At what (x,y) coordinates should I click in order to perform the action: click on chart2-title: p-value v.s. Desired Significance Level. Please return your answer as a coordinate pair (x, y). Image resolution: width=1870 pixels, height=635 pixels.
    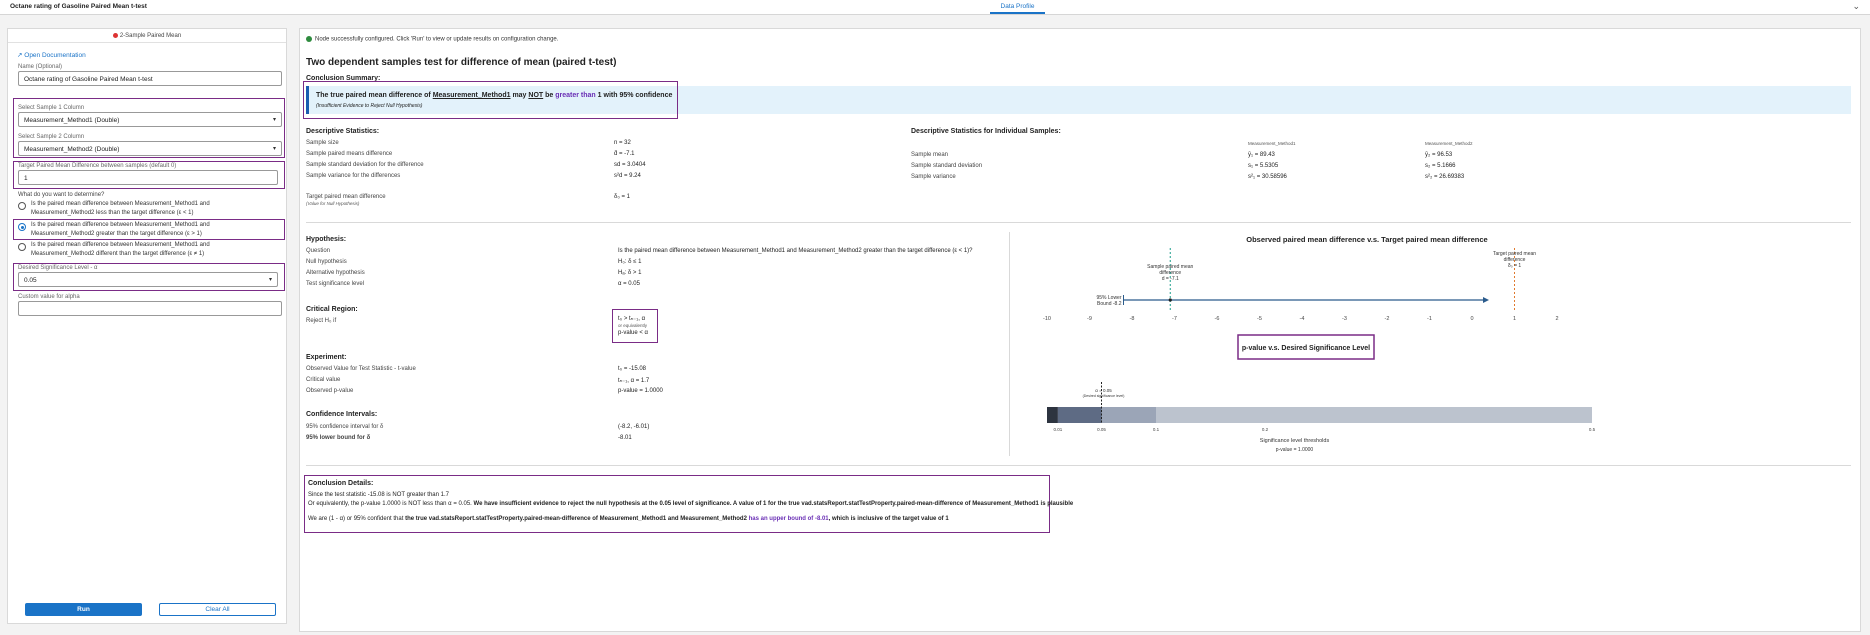
    Looking at the image, I should click on (1306, 348).